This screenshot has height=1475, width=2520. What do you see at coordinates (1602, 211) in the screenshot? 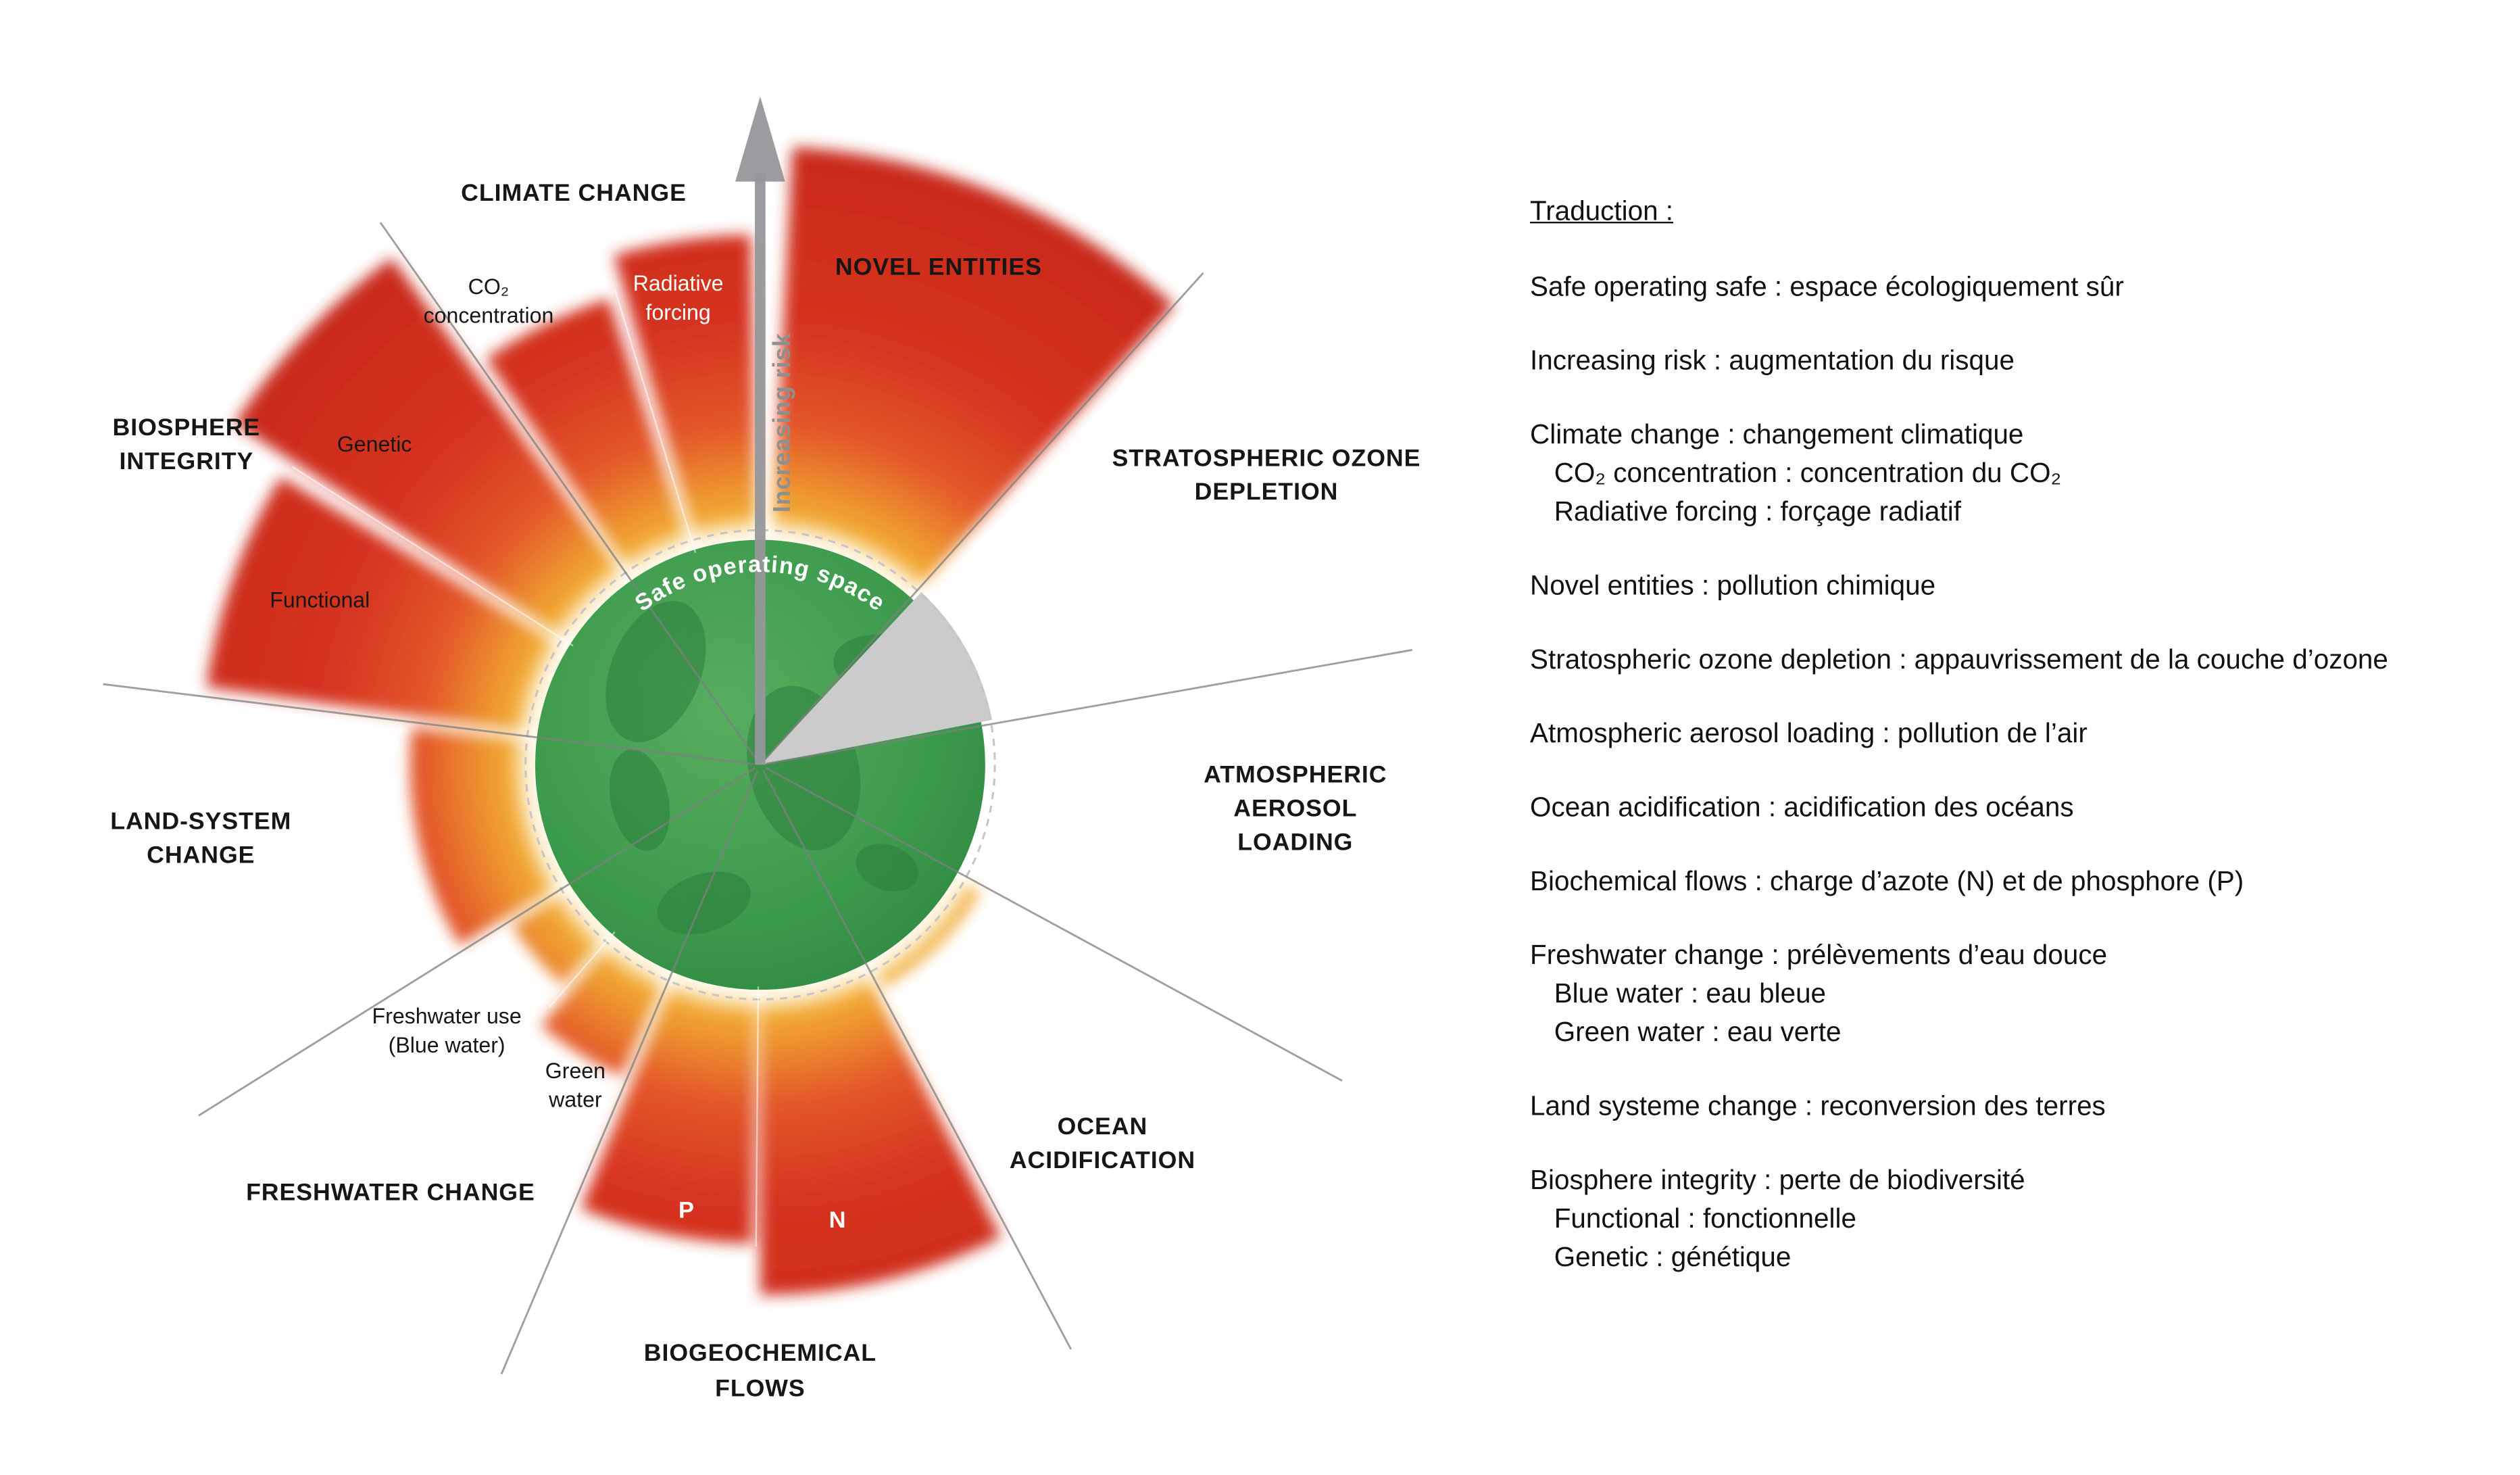
I see `translation-heading: Traduction :` at bounding box center [1602, 211].